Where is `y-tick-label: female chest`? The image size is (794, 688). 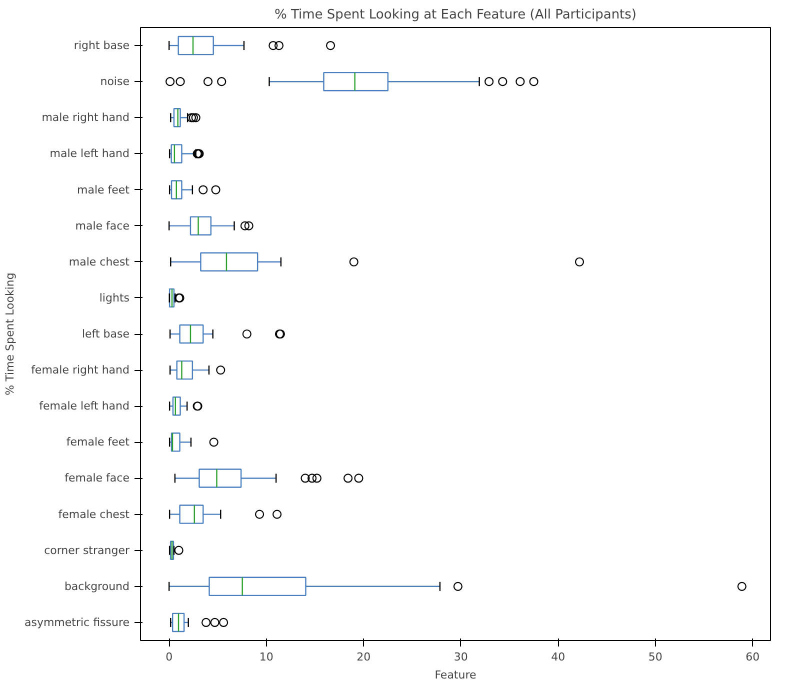 y-tick-label: female chest is located at coordinates (94, 514).